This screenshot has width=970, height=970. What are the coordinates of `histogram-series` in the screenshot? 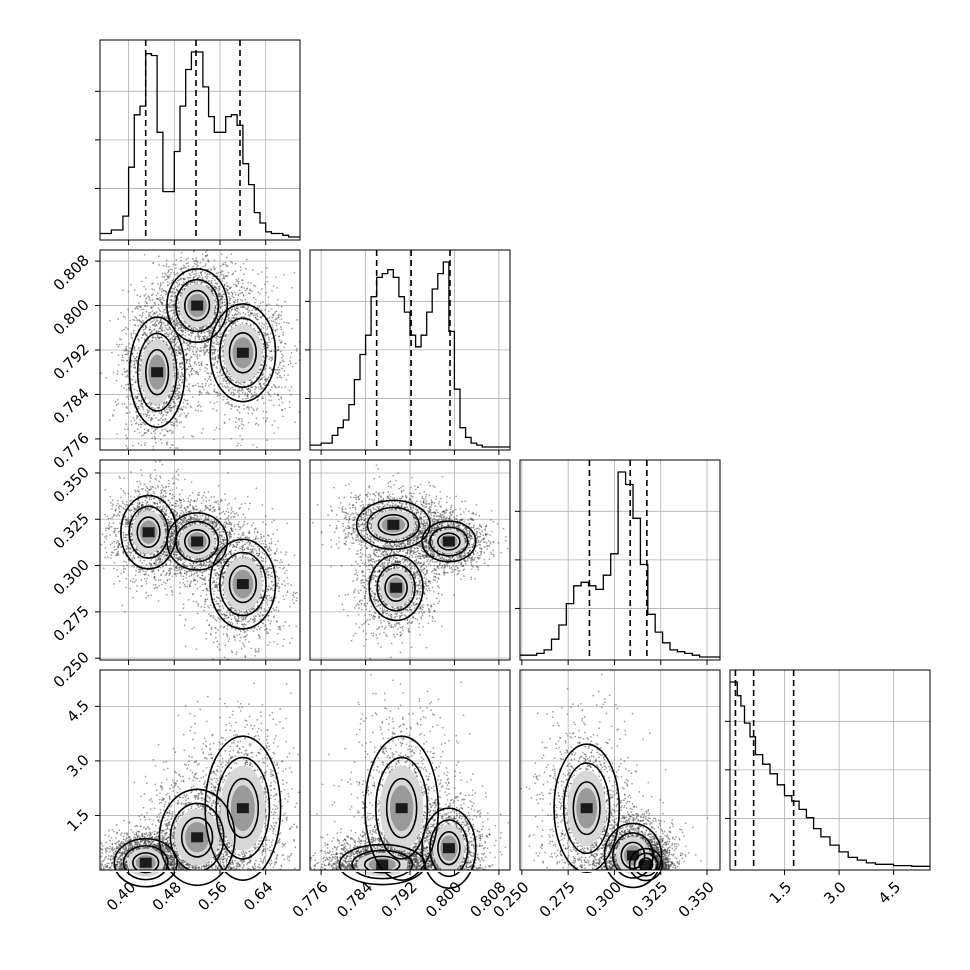 It's located at (200, 144).